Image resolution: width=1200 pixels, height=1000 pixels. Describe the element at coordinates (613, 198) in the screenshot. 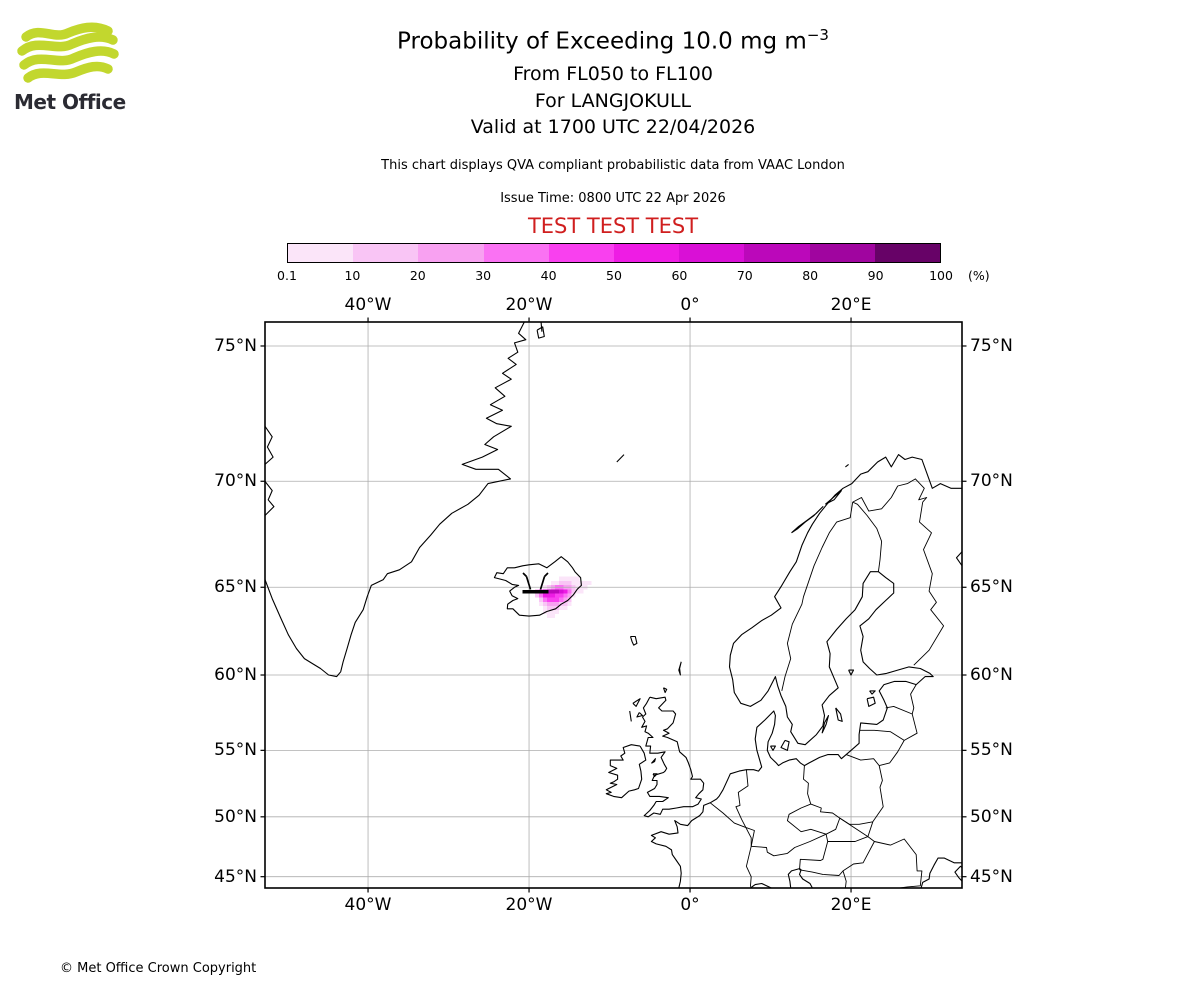

I see `issue-time: Issue Time: 0800 UTC 22 Apr 2026` at that location.